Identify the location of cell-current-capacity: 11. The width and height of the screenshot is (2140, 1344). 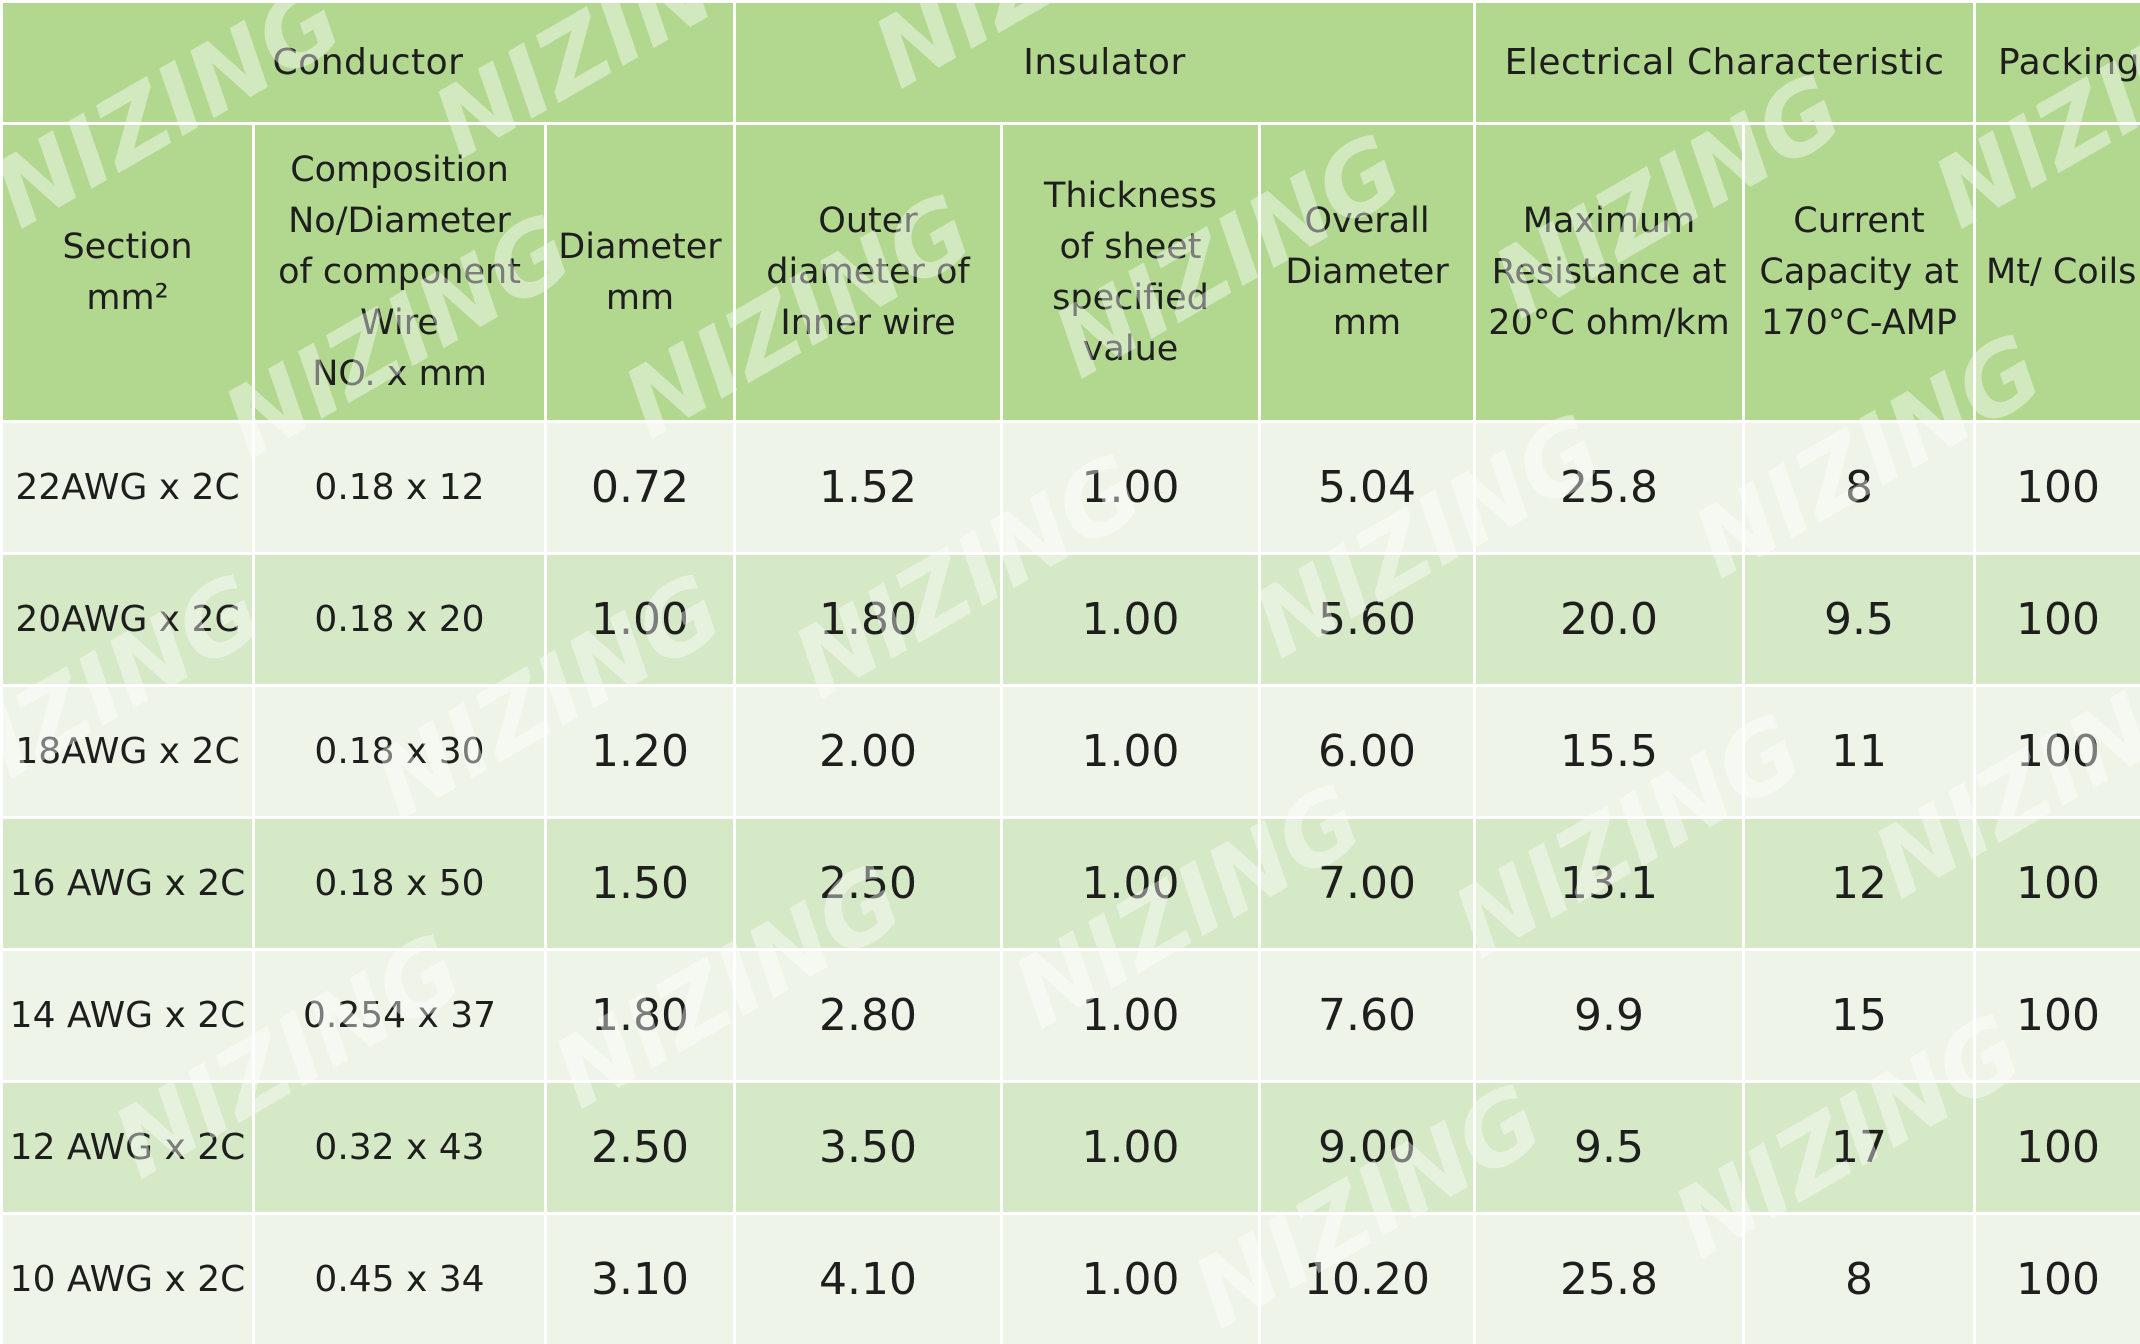
(1859, 751).